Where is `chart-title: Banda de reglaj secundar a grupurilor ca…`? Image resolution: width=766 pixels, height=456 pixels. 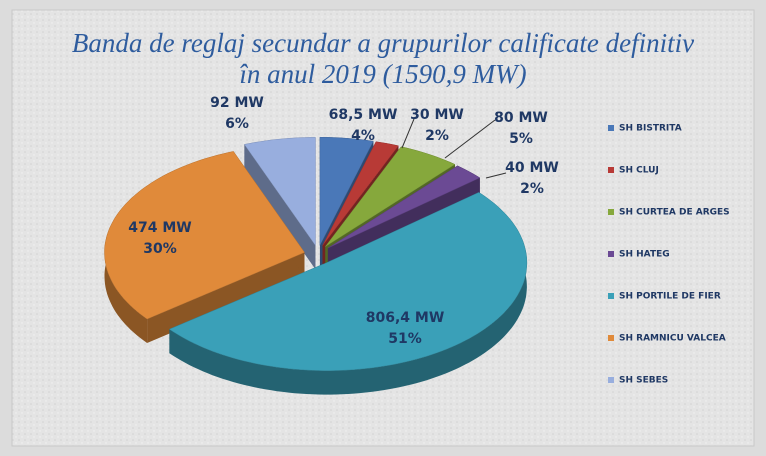
chart-title: Banda de reglaj secundar a grupurilor ca… is located at coordinates (383, 43).